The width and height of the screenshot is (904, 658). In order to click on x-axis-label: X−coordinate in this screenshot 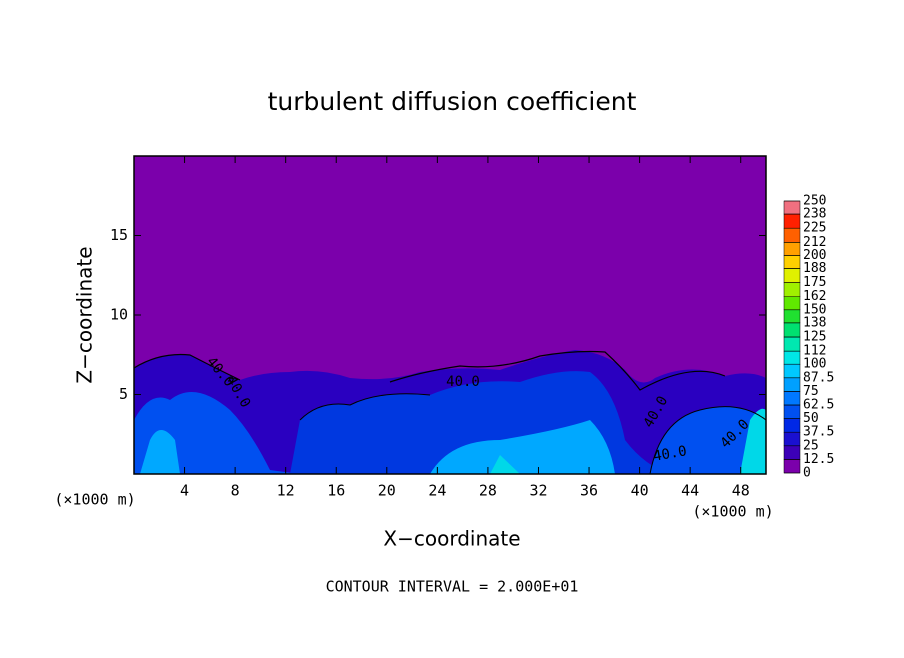, I will do `click(451, 539)`.